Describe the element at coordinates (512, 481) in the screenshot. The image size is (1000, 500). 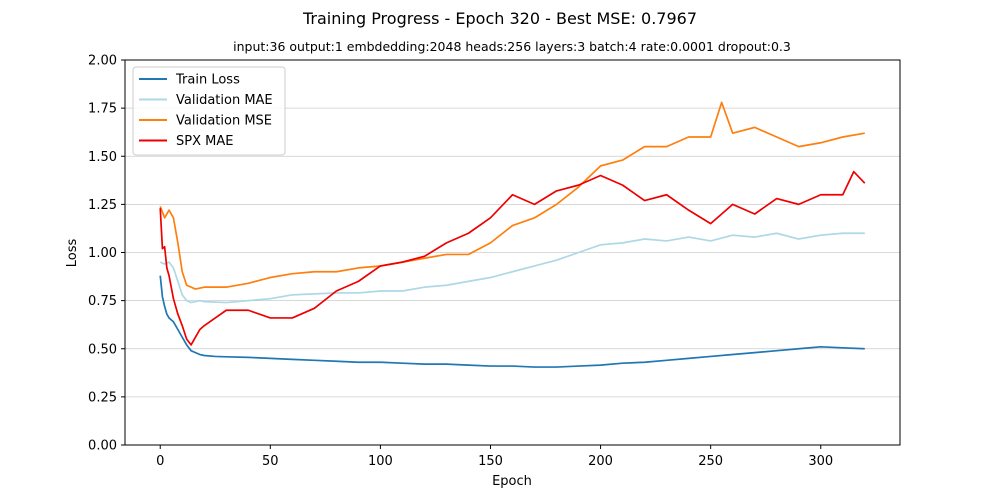
I see `x-axis-label: Epoch` at that location.